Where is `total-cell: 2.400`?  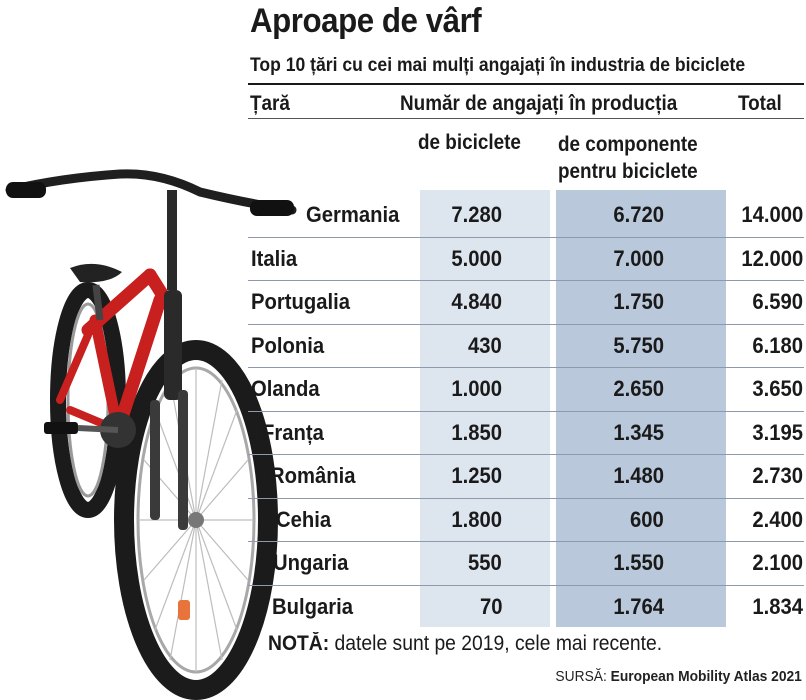
total-cell: 2.400 is located at coordinates (777, 519).